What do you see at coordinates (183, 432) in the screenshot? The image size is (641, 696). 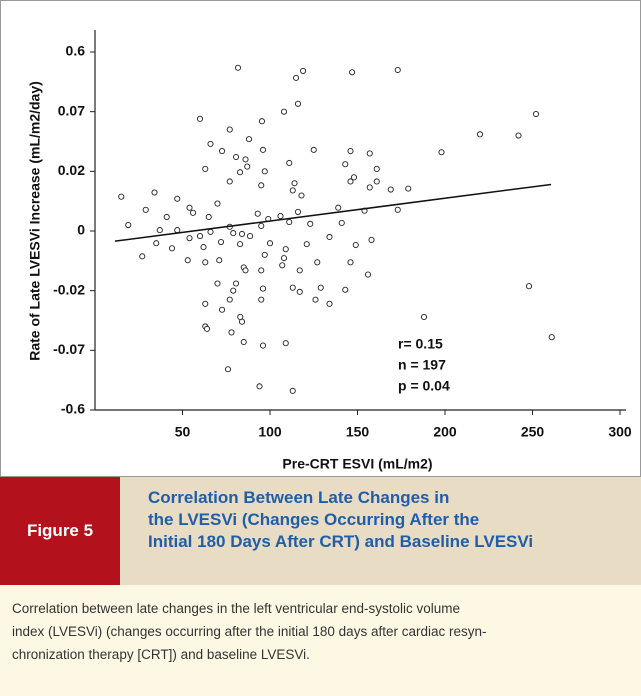 I see `x-tick-label: 50` at bounding box center [183, 432].